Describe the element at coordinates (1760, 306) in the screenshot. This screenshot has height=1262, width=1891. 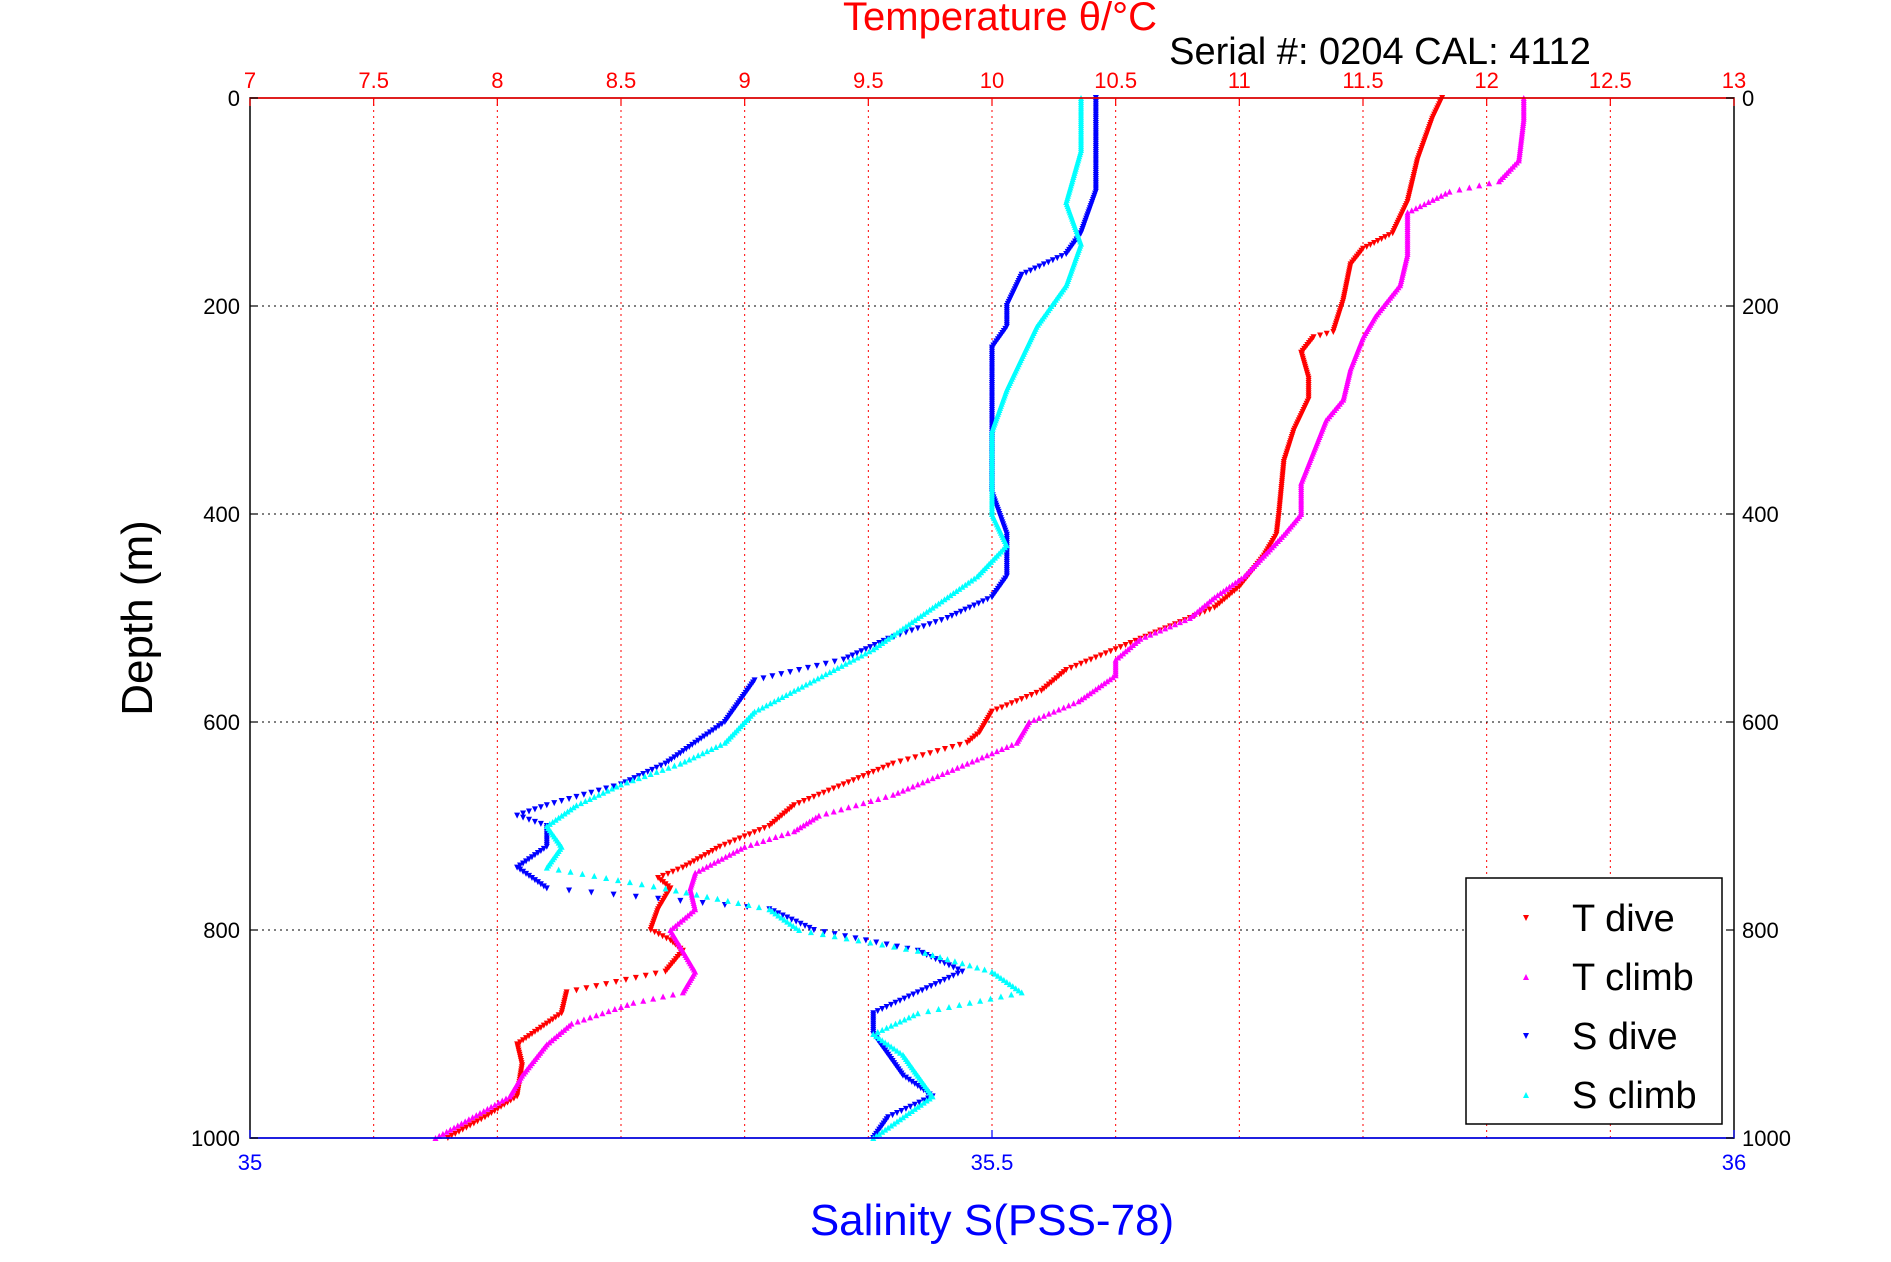
I see `right-tick-label: 200` at that location.